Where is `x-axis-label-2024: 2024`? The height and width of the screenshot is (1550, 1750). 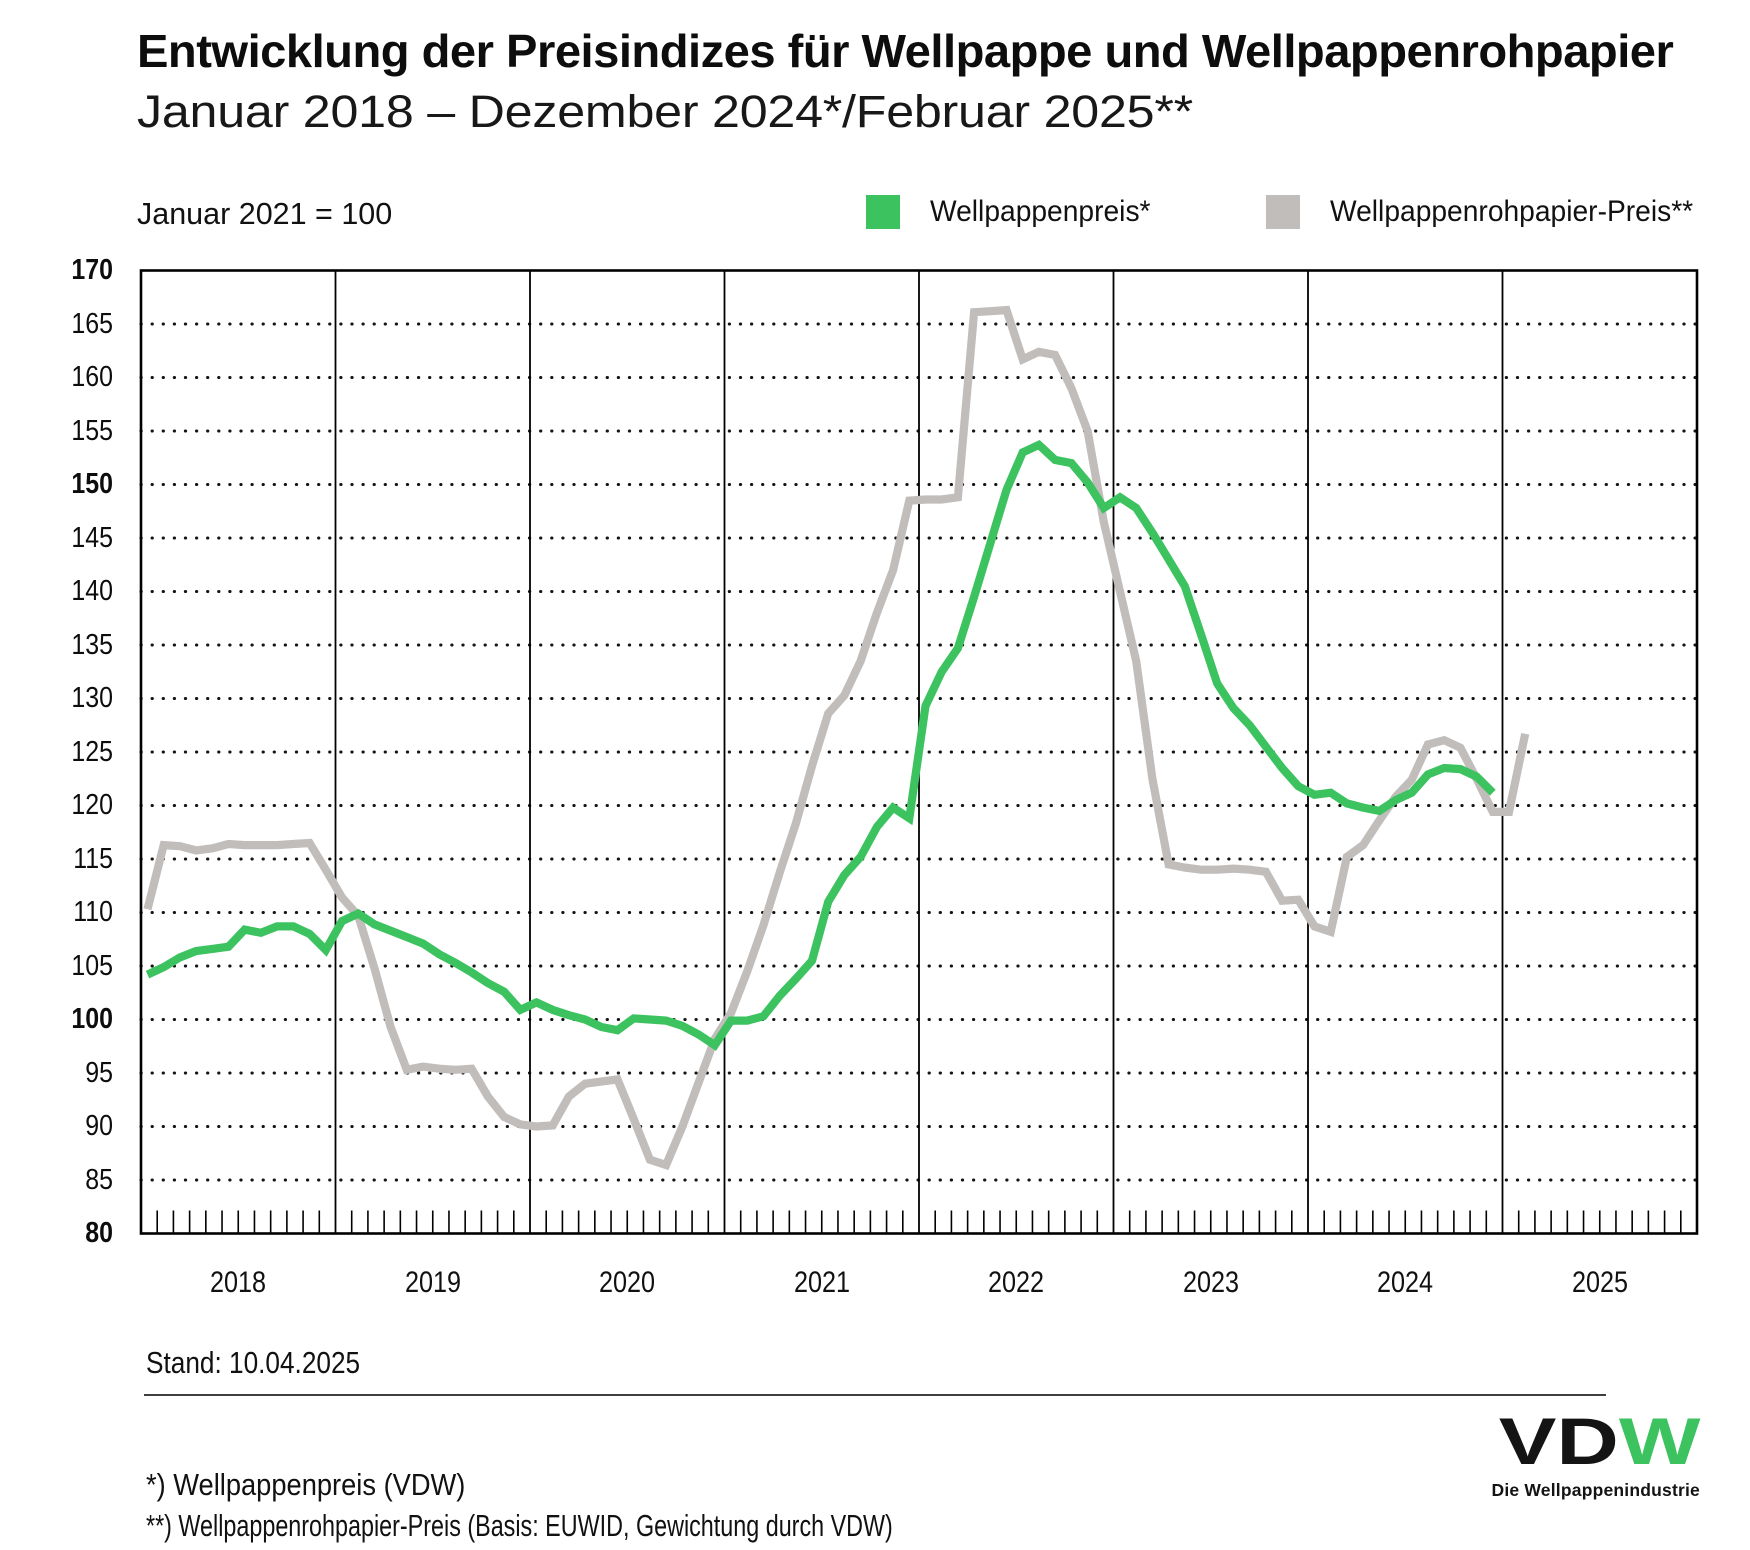
x-axis-label-2024: 2024 is located at coordinates (1405, 1282).